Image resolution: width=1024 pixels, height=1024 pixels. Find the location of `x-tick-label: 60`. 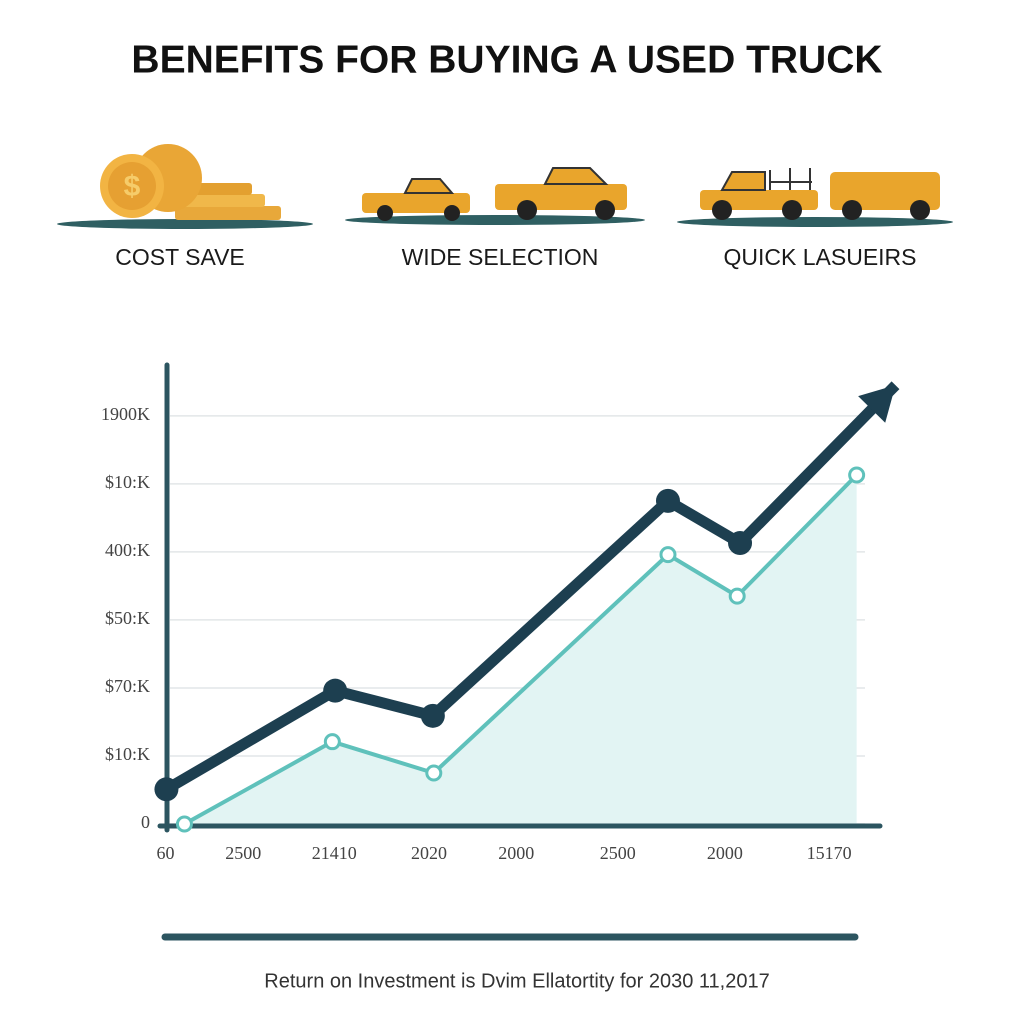

x-tick-label: 60 is located at coordinates (165, 853).